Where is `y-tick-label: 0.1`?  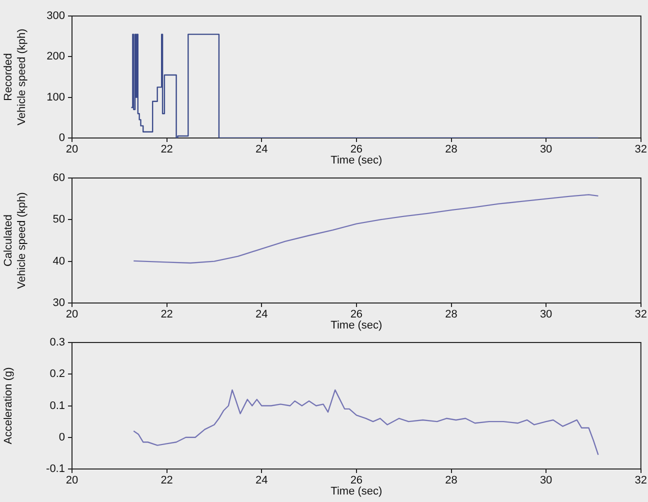 y-tick-label: 0.1 is located at coordinates (57, 406).